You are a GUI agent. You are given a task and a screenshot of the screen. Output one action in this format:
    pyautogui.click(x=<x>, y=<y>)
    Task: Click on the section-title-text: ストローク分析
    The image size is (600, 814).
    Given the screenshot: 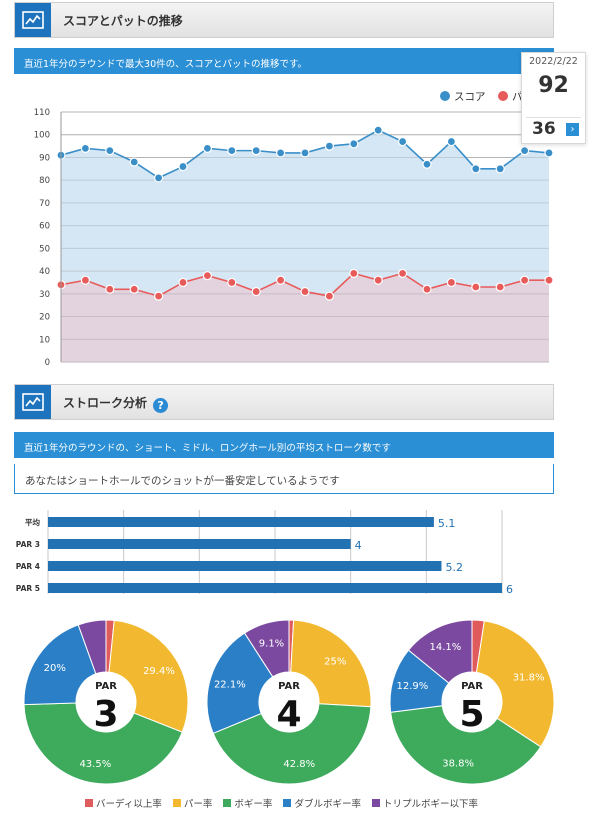 What is the action you would take?
    pyautogui.click(x=105, y=403)
    